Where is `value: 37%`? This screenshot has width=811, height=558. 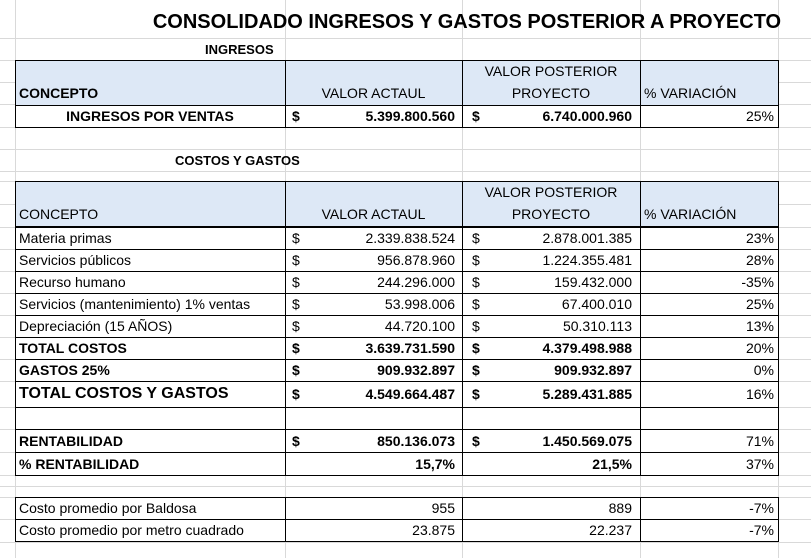
value: 37% is located at coordinates (759, 463).